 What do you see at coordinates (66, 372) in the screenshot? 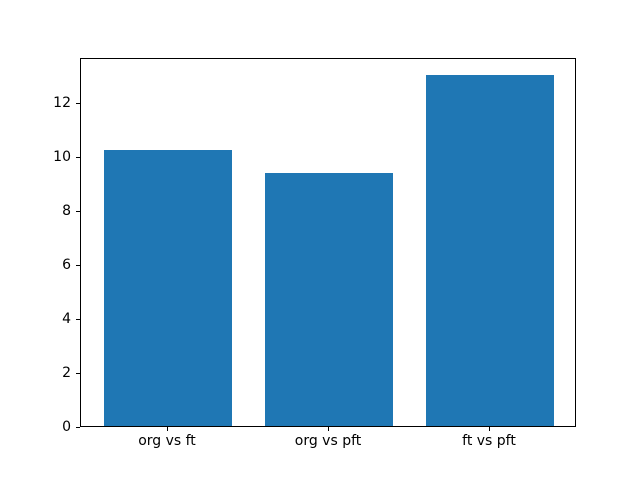
I see `y-tick-label: 2` at bounding box center [66, 372].